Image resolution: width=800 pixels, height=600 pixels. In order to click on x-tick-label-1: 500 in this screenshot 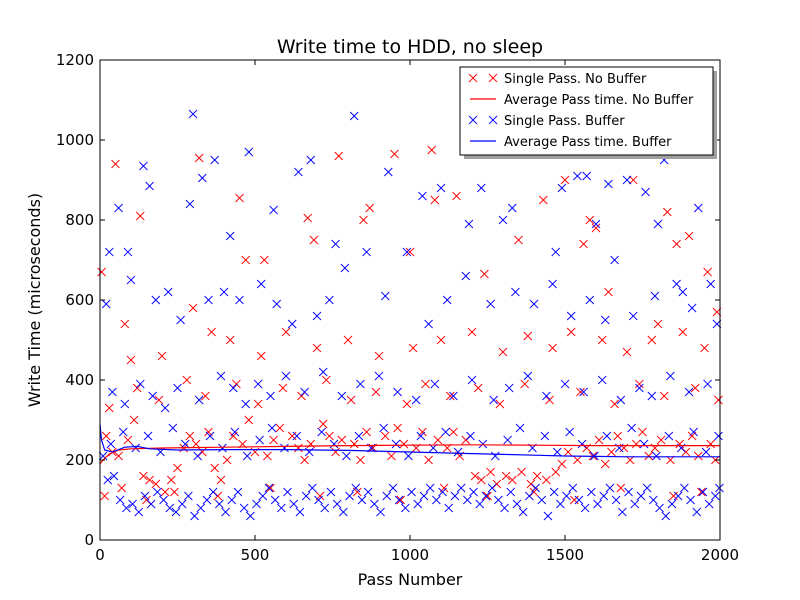, I will do `click(255, 555)`.